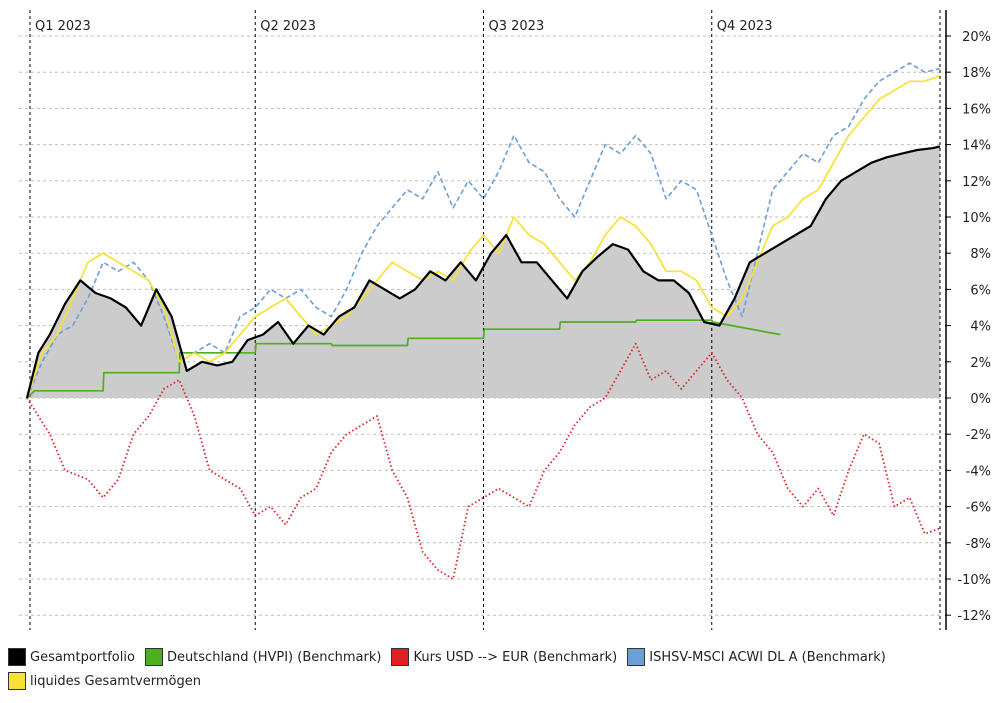 The width and height of the screenshot is (1000, 703). Describe the element at coordinates (974, 616) in the screenshot. I see `y-tick-label: -12%` at that location.